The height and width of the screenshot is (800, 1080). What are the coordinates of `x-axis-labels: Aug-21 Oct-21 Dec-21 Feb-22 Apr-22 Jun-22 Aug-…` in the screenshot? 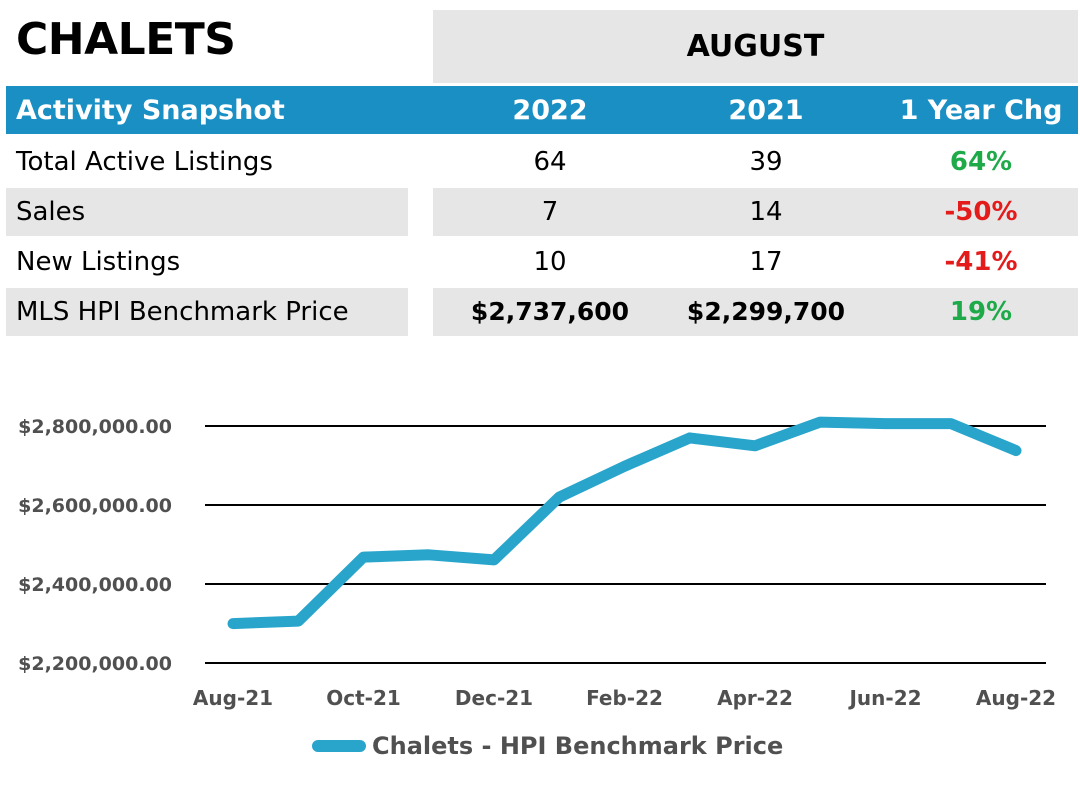 It's located at (624, 698).